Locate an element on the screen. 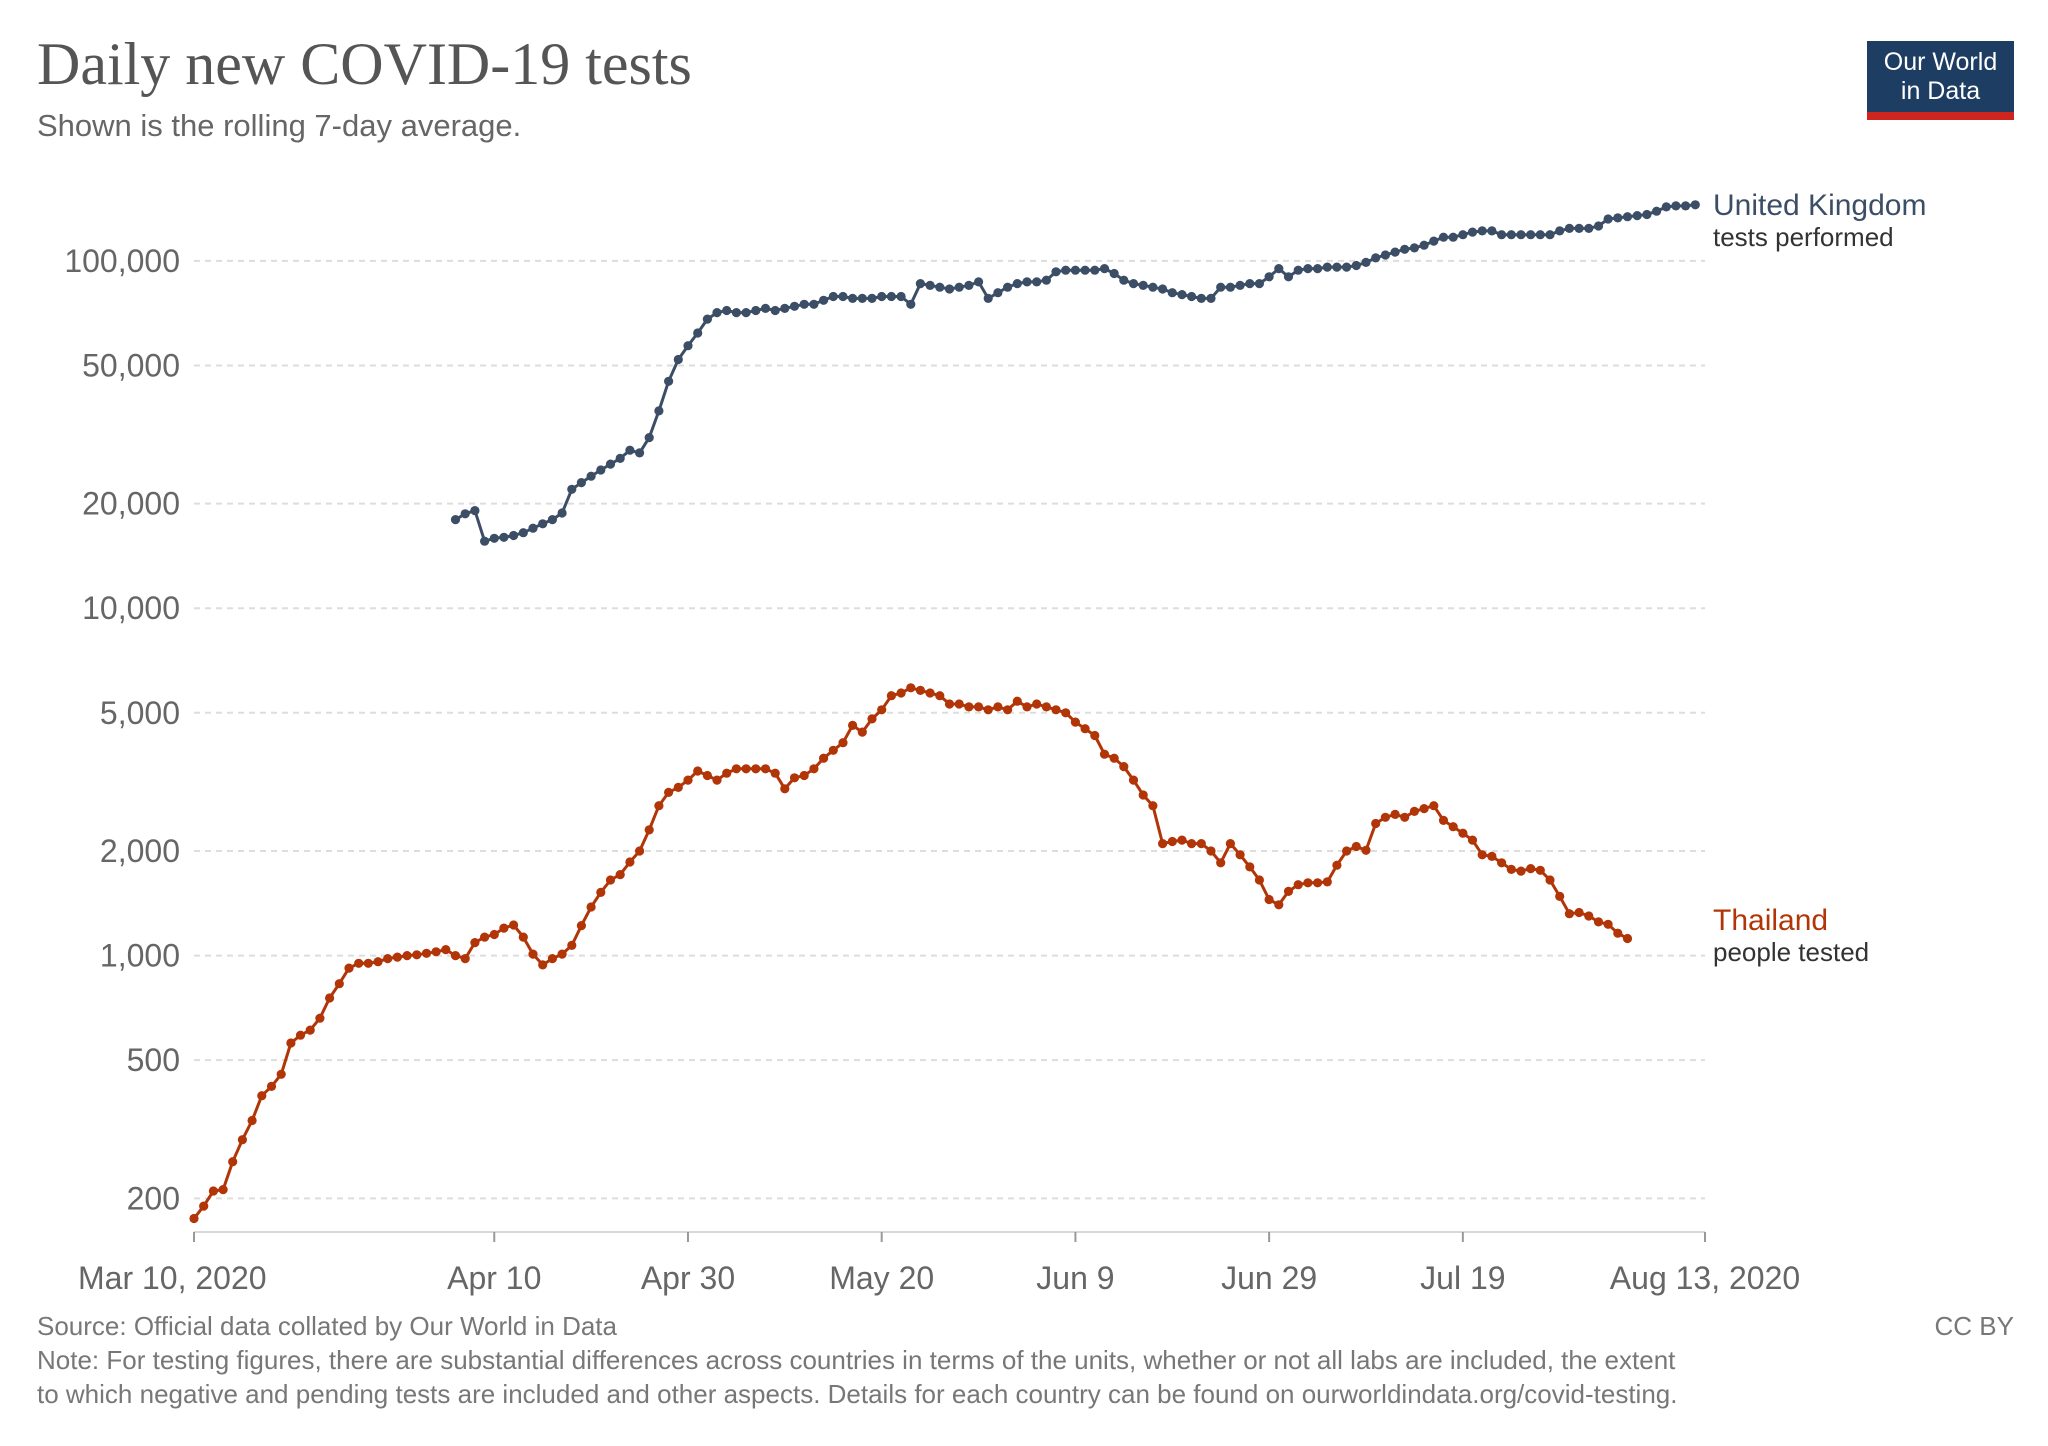 This screenshot has height=1446, width=2048. y-tick-label: 200 is located at coordinates (153, 1198).